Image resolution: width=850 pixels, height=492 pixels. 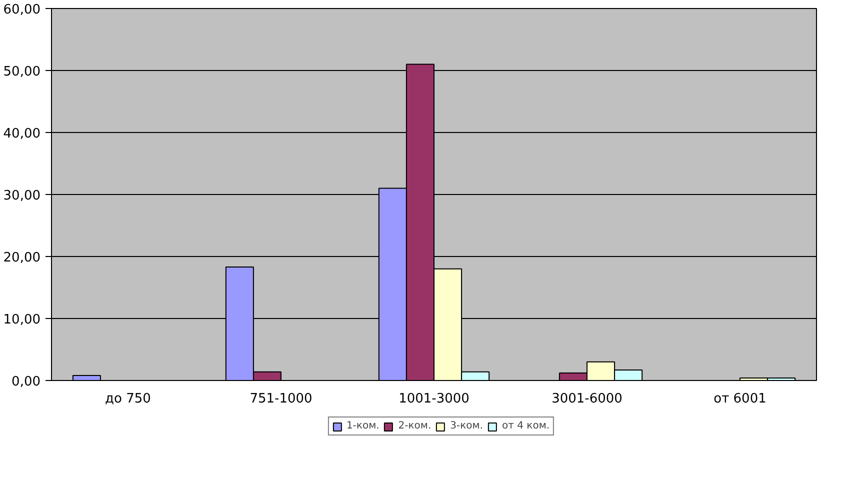 I want to click on legend-label: 1-ком., so click(x=363, y=426).